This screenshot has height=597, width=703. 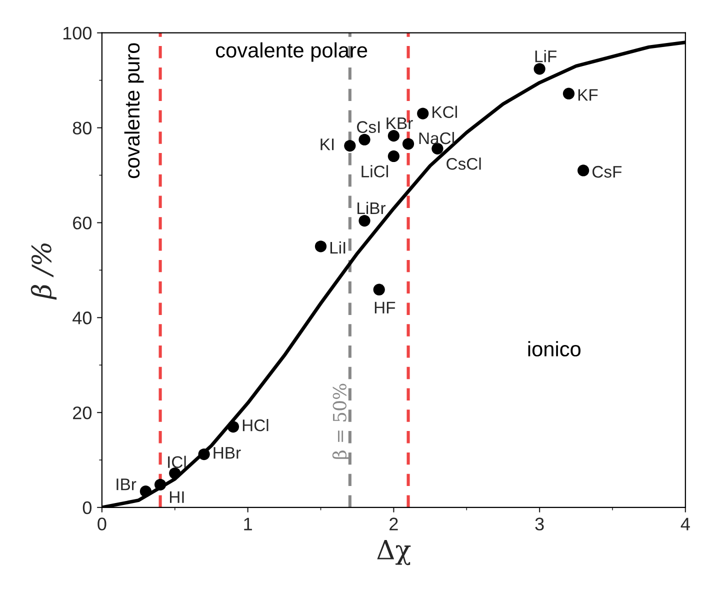 I want to click on annotation: LiI, so click(x=338, y=247).